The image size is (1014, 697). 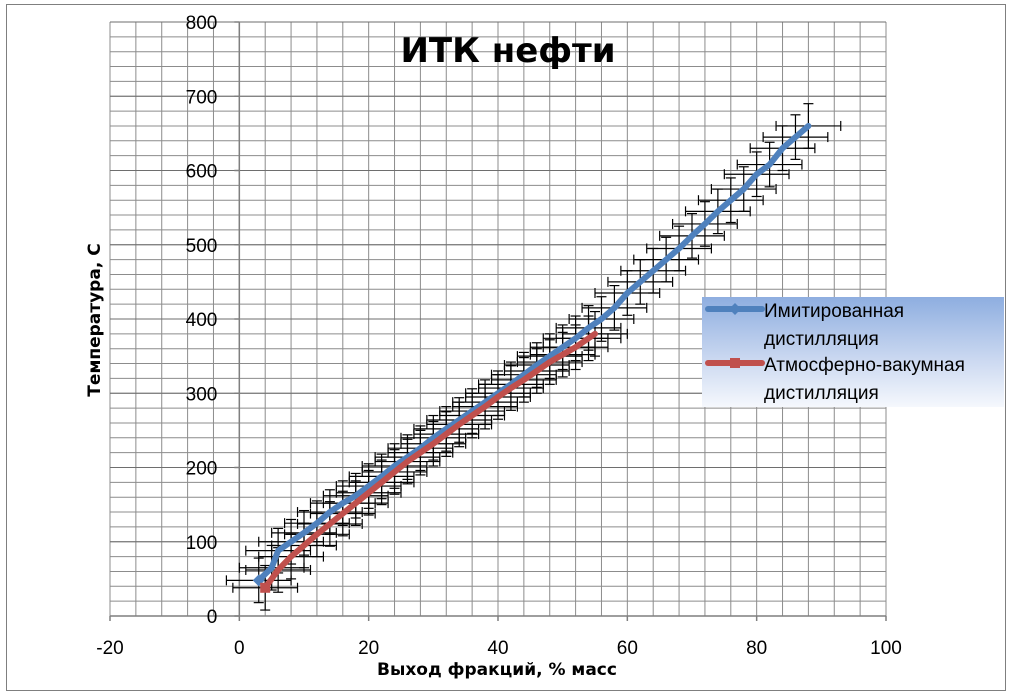 What do you see at coordinates (212, 617) in the screenshot?
I see `y-tick-label: 0` at bounding box center [212, 617].